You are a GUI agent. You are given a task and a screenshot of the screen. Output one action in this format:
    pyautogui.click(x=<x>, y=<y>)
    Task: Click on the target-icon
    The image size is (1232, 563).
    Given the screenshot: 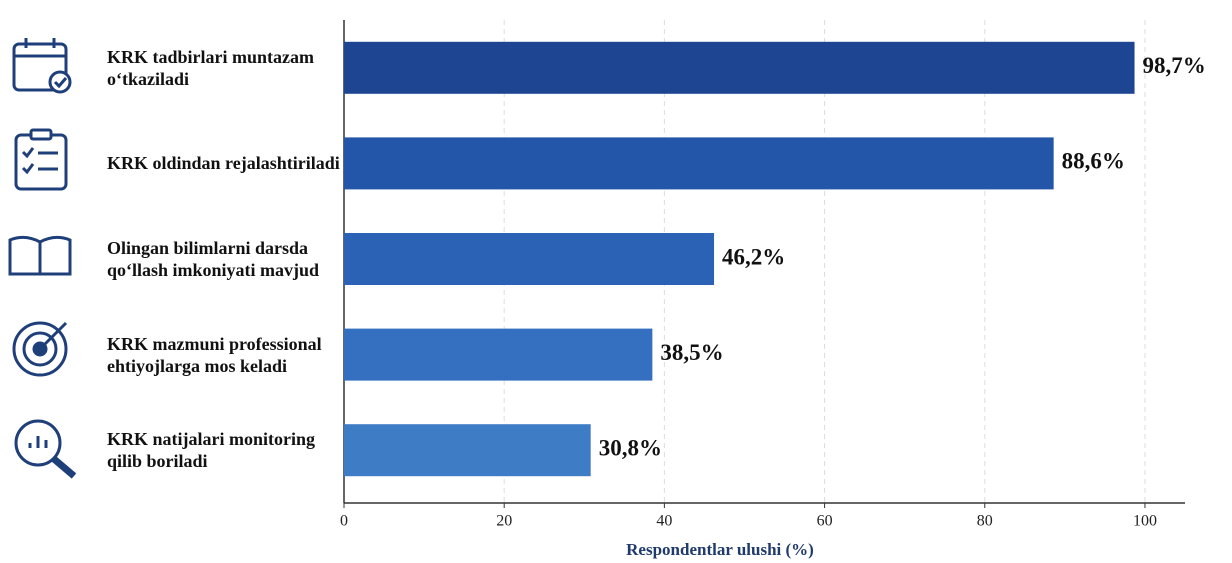 What is the action you would take?
    pyautogui.click(x=40, y=349)
    